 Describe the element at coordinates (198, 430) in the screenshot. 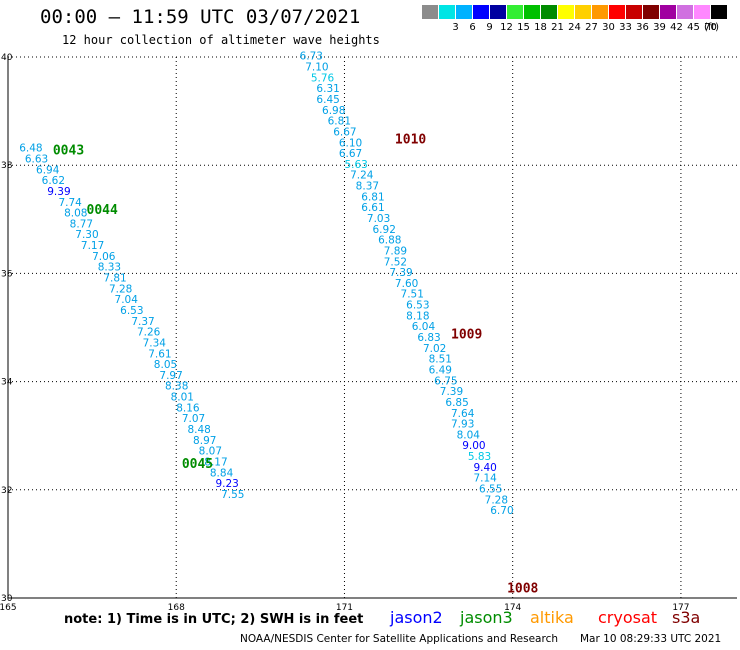

I see `swh-value-label: 8.48` at that location.